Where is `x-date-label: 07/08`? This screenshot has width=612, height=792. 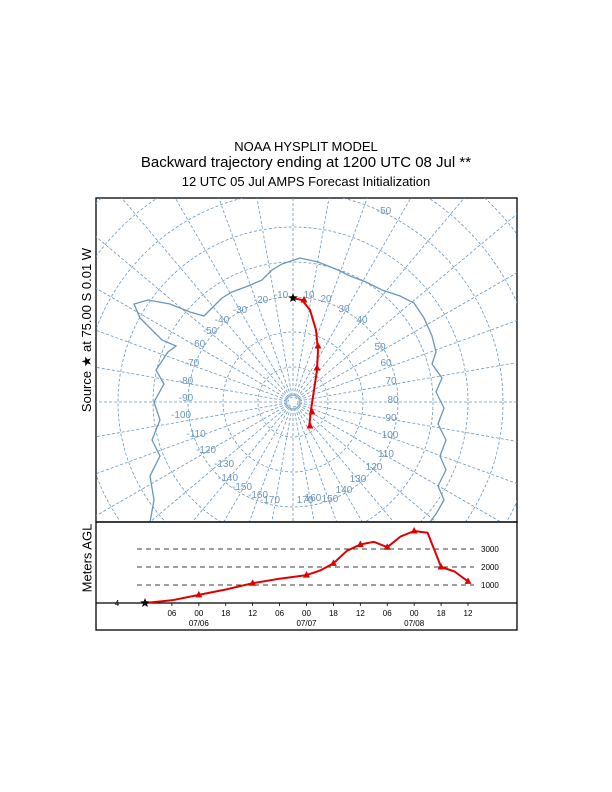 x-date-label: 07/08 is located at coordinates (414, 623).